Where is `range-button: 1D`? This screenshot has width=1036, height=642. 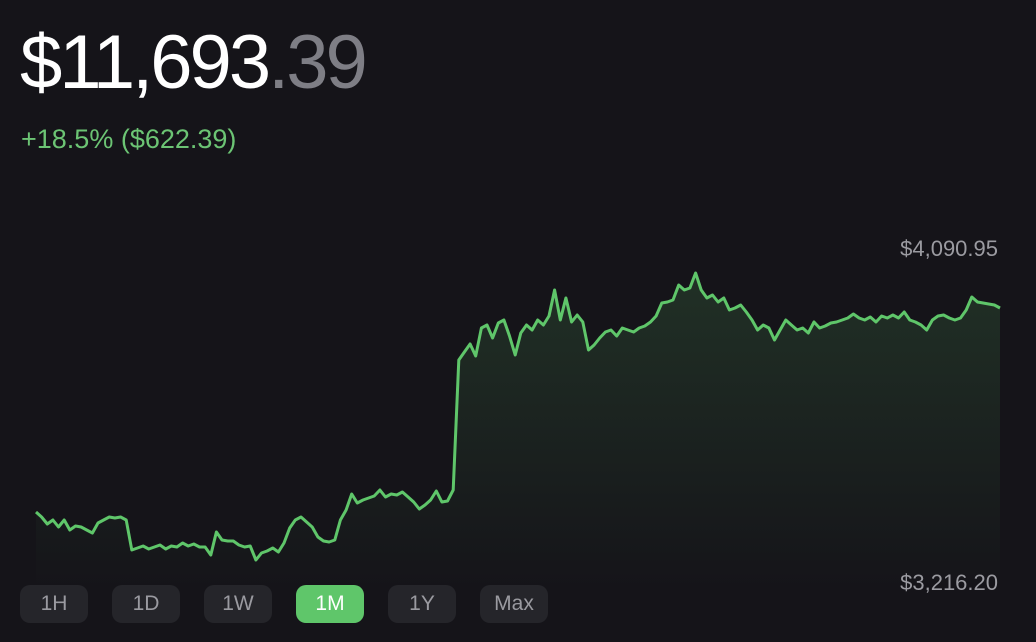 range-button: 1D is located at coordinates (146, 604).